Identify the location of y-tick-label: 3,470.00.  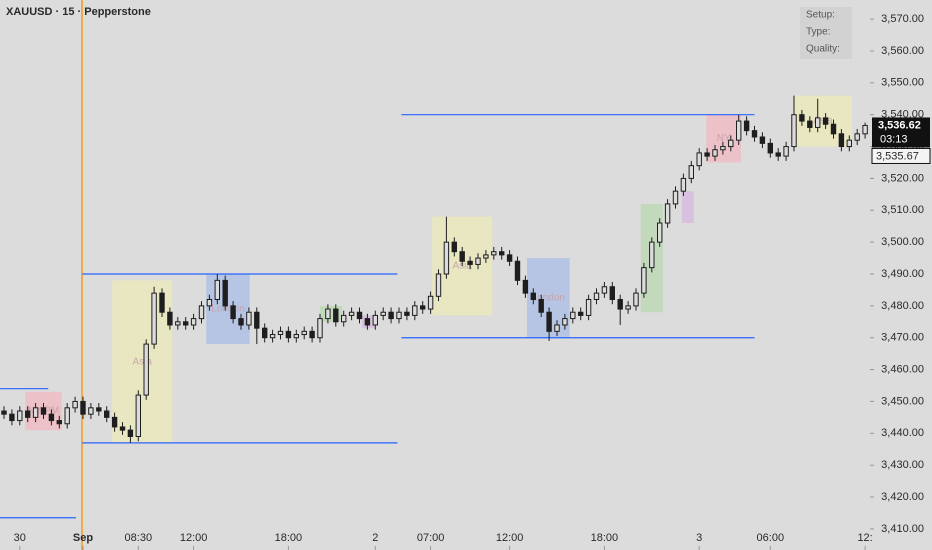
(902, 338).